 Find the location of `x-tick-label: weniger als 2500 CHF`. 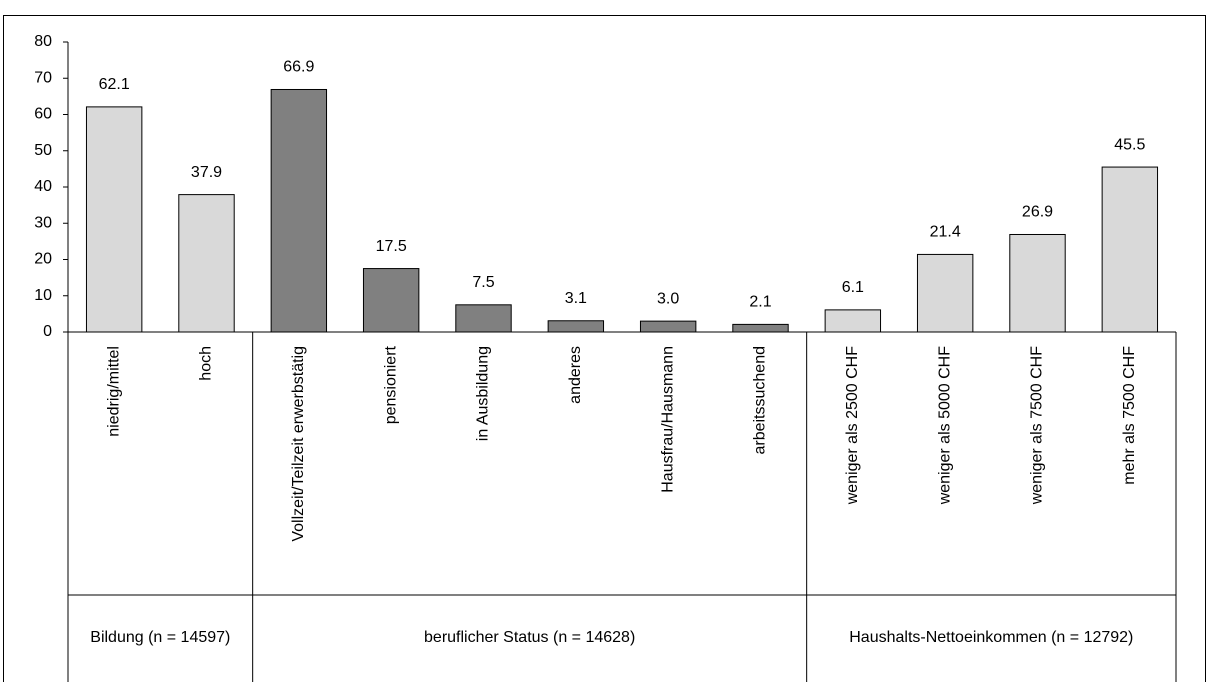

x-tick-label: weniger als 2500 CHF is located at coordinates (852, 426).